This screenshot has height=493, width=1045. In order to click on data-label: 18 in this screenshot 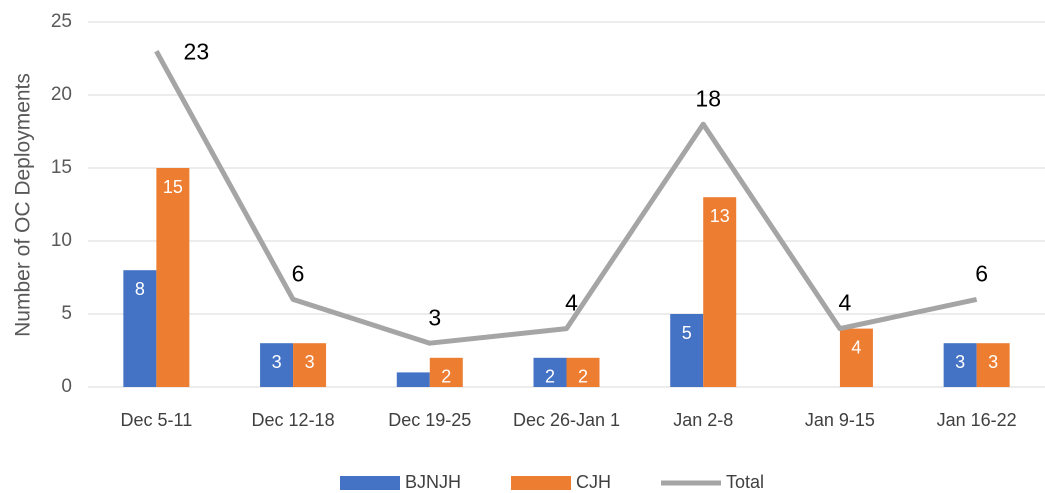, I will do `click(708, 98)`.